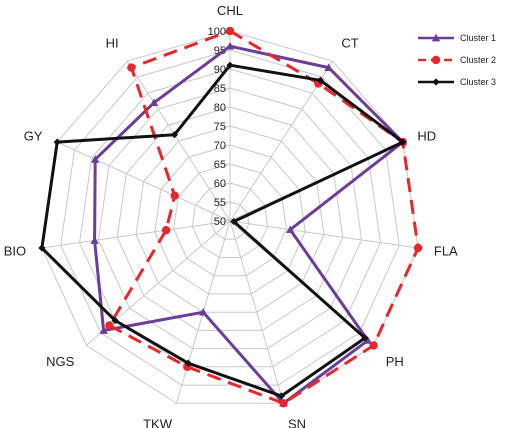 The height and width of the screenshot is (428, 508). What do you see at coordinates (217, 32) in the screenshot?
I see `tick-label-100: 100` at bounding box center [217, 32].